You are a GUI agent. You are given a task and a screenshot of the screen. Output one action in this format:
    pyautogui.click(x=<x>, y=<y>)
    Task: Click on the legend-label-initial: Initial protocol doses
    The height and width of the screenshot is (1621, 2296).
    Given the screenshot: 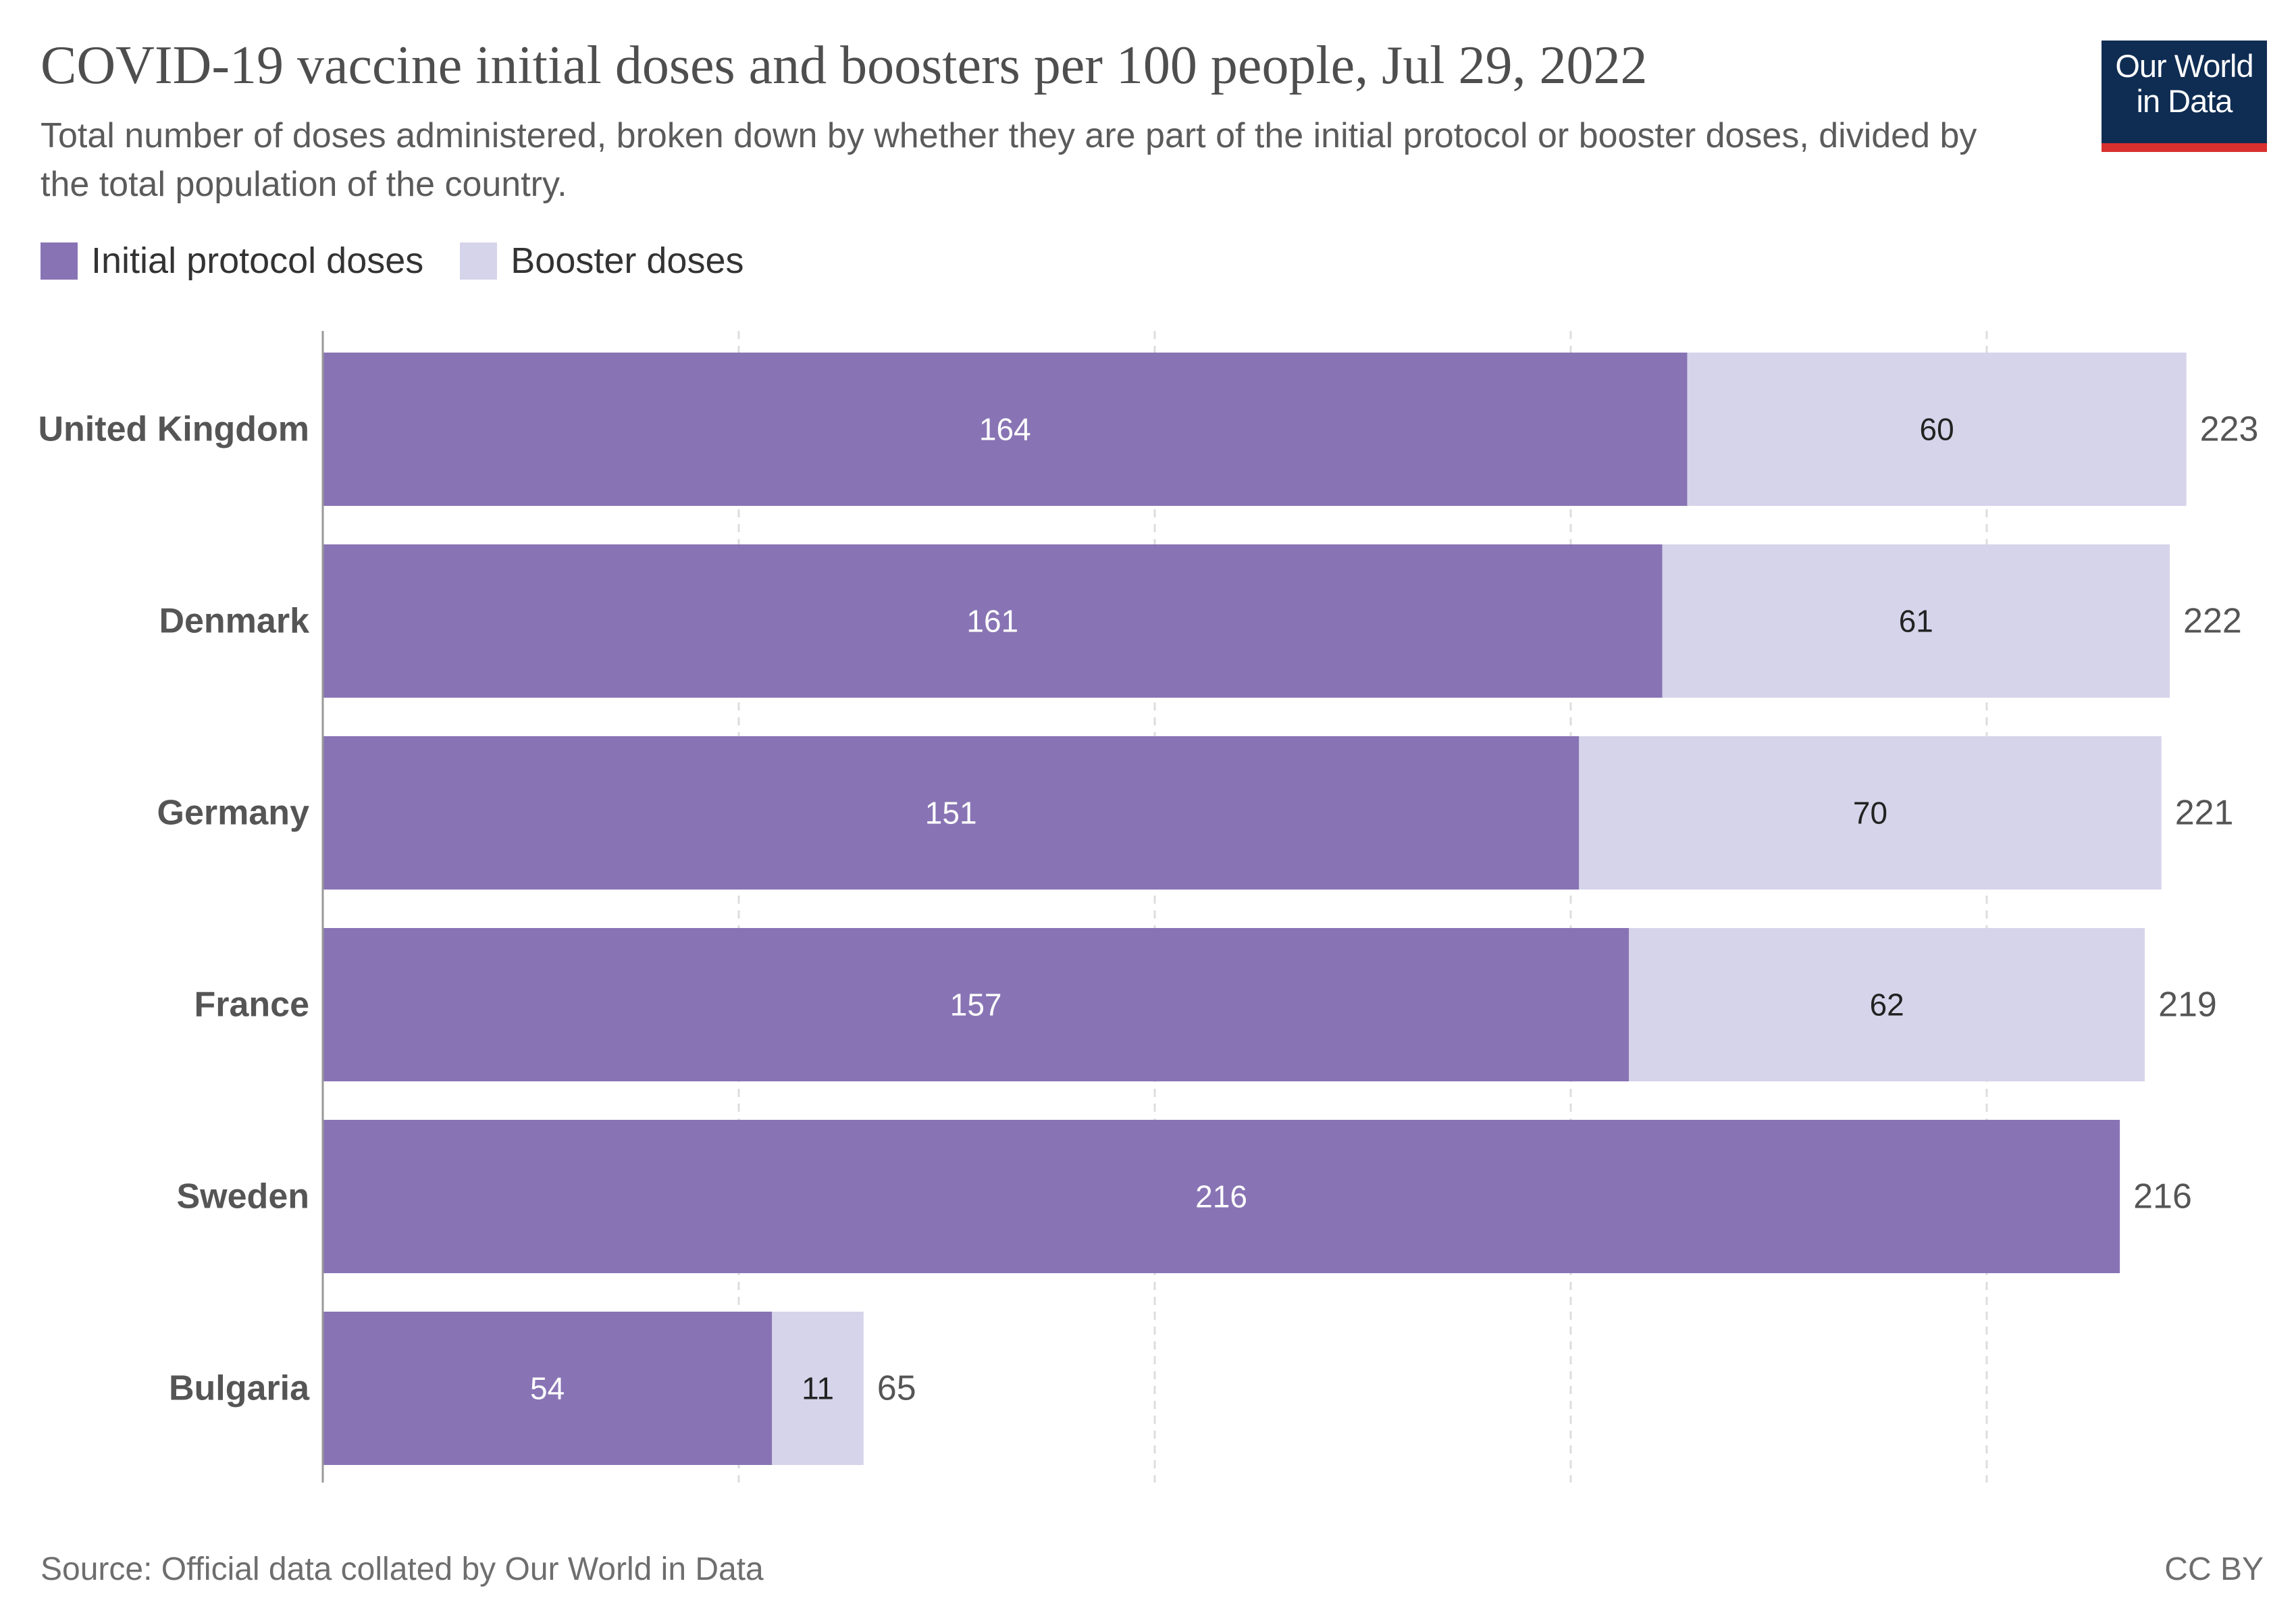 What is the action you would take?
    pyautogui.click(x=257, y=260)
    